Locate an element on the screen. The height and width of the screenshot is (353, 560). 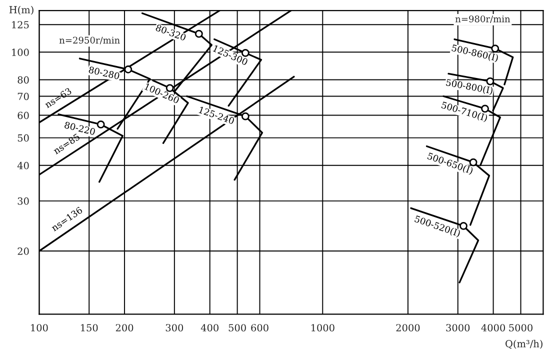
x-tick-label: 150 is located at coordinates (89, 328).